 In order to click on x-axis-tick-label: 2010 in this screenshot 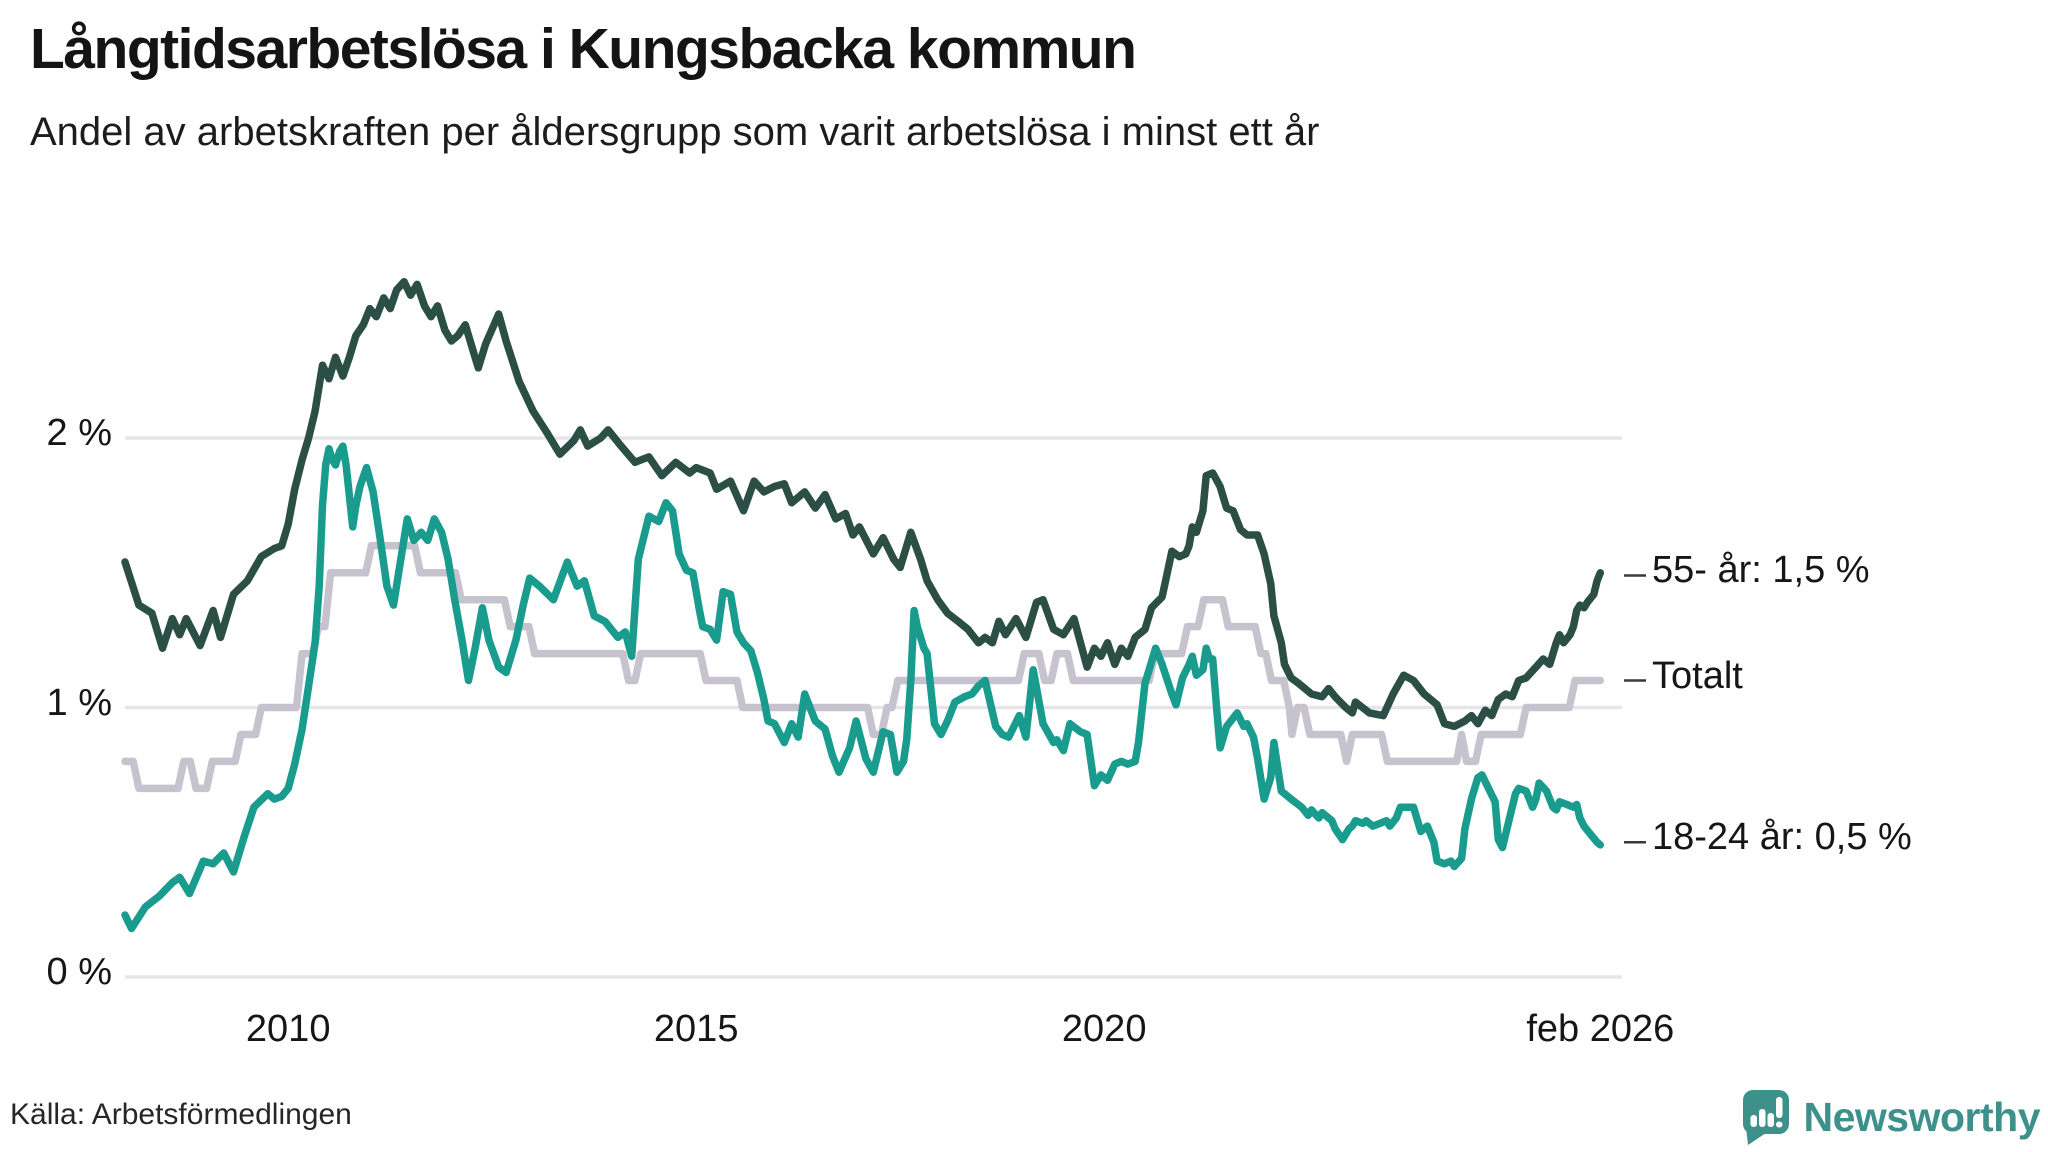, I will do `click(288, 1029)`.